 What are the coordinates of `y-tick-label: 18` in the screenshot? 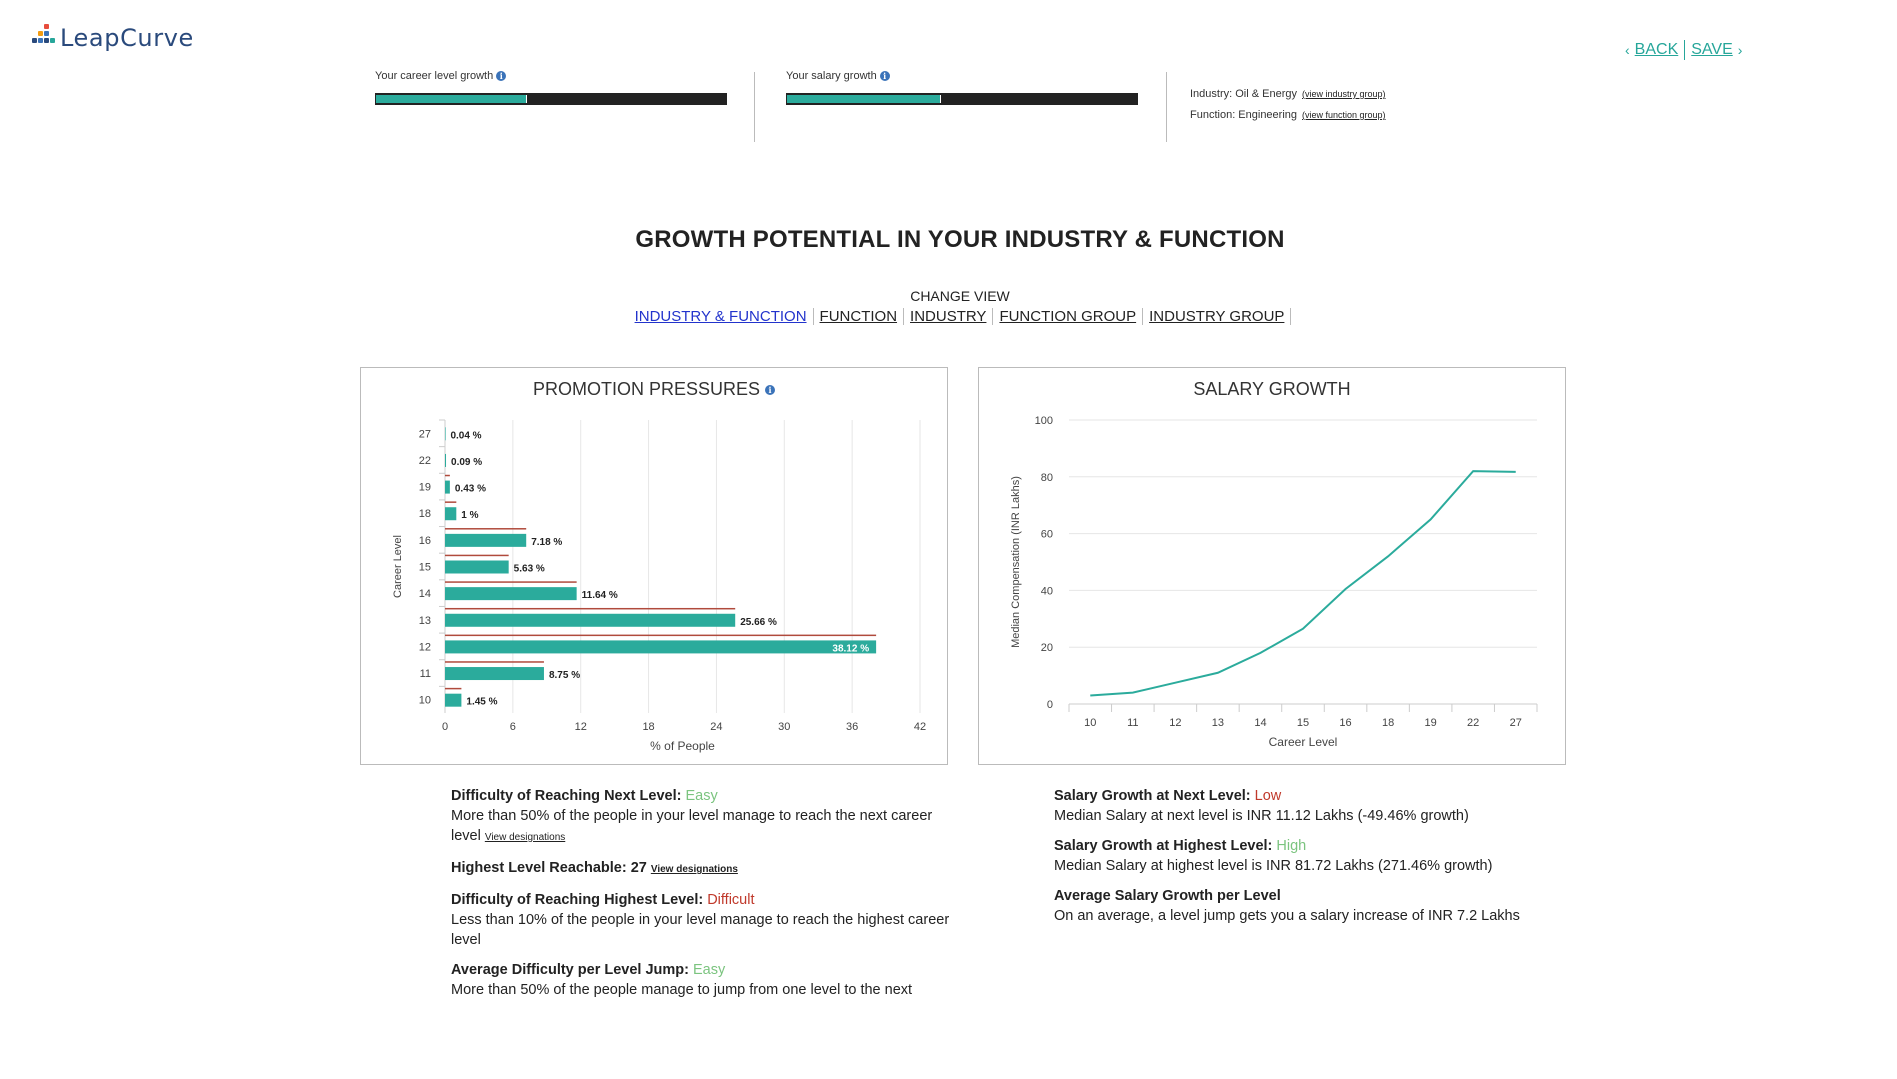 It's located at (425, 514).